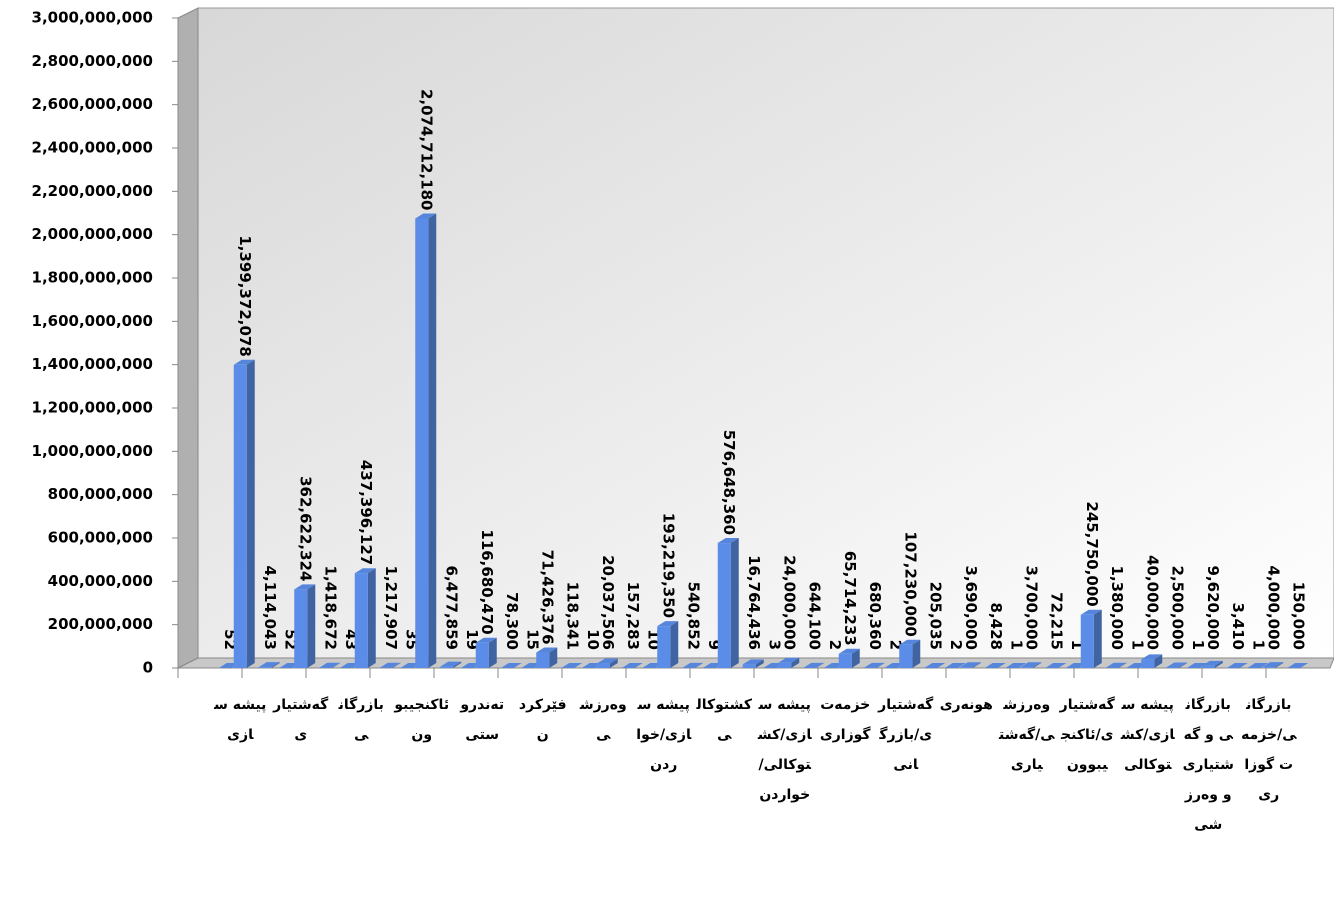 The height and width of the screenshot is (901, 1334). What do you see at coordinates (784, 750) in the screenshot?
I see `x-tick-label: پیشه سازی/کشتوکالی/خواردن` at bounding box center [784, 750].